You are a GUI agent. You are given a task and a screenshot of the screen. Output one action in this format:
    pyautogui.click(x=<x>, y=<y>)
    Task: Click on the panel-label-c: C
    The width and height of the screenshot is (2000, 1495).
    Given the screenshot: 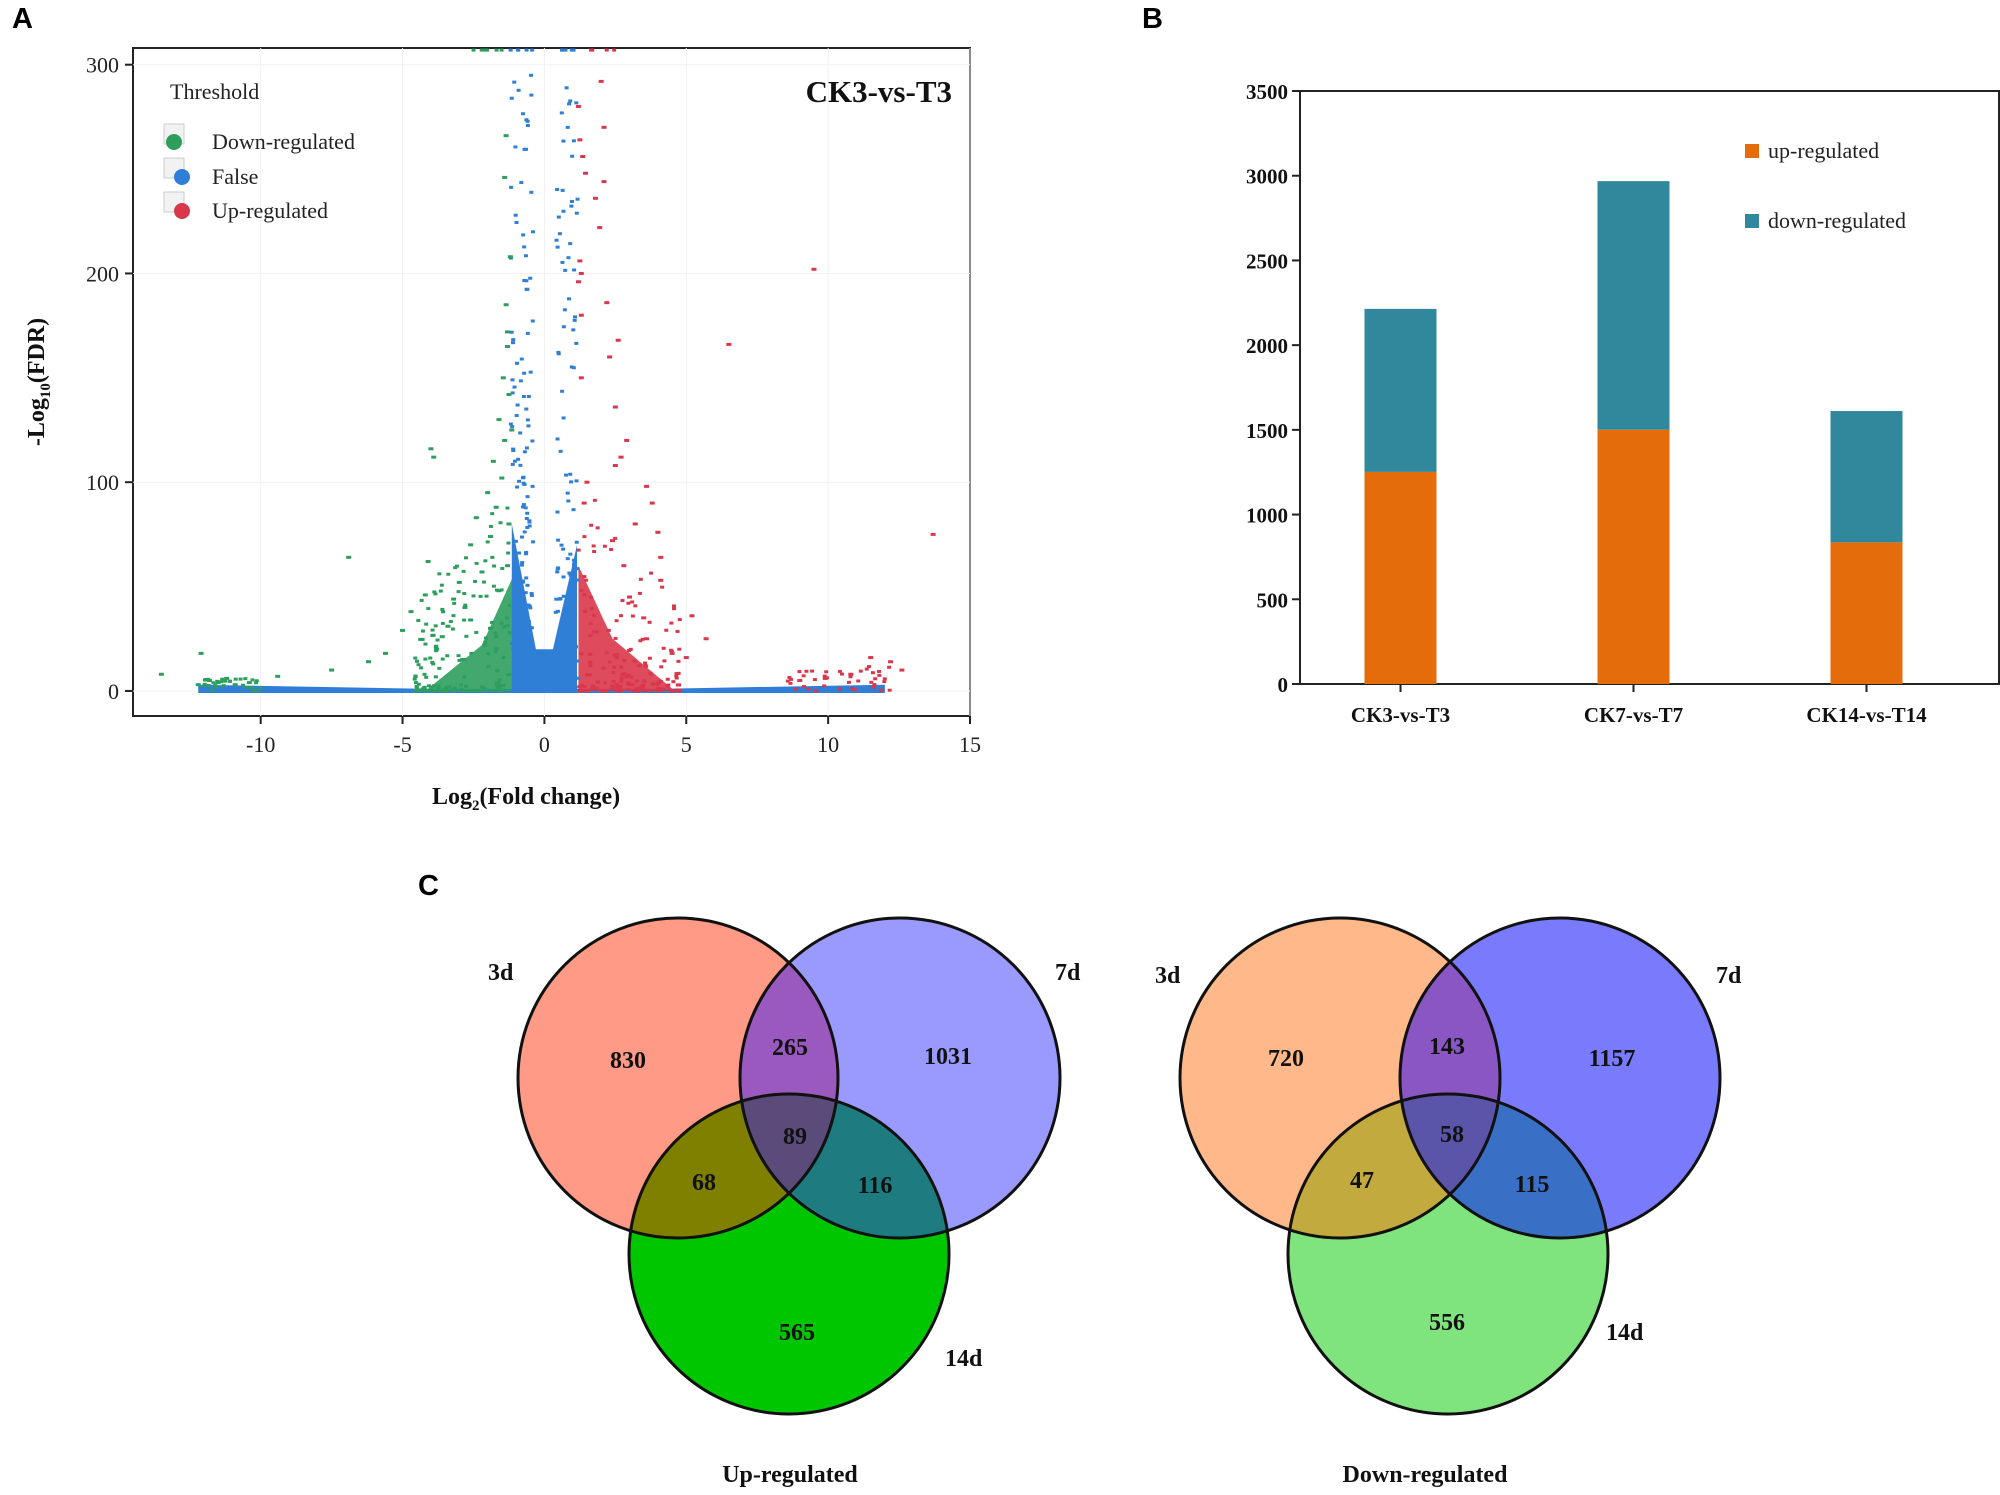 What is the action you would take?
    pyautogui.click(x=428, y=886)
    